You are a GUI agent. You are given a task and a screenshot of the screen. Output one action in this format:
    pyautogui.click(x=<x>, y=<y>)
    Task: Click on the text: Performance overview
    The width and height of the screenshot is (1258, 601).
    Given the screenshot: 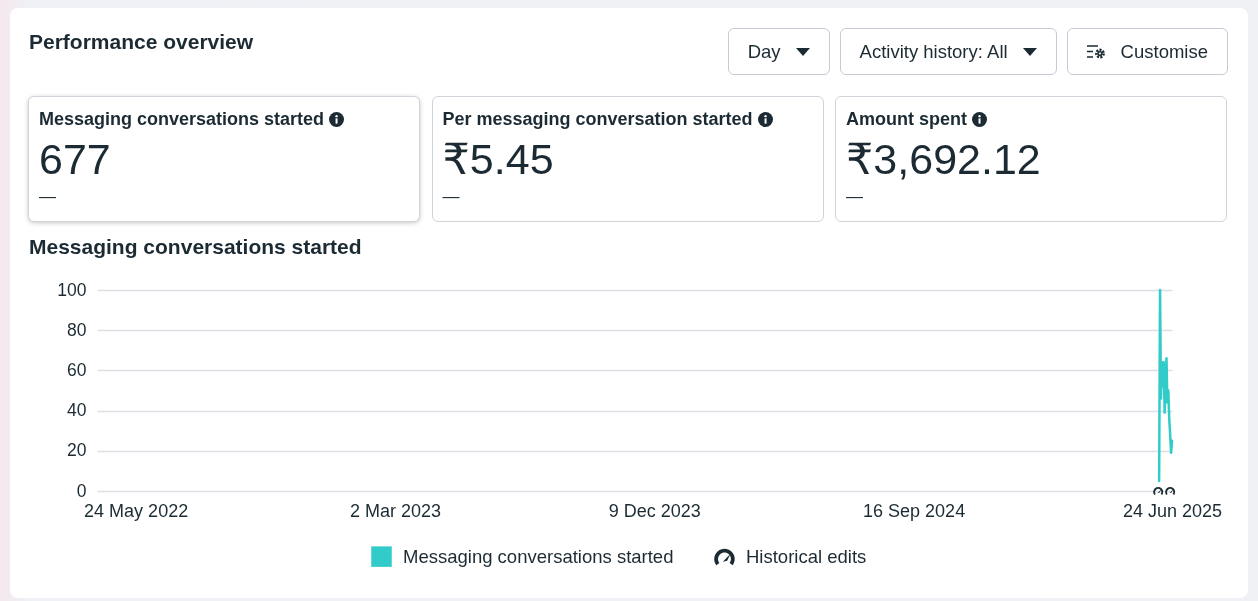 What is the action you would take?
    pyautogui.click(x=141, y=42)
    